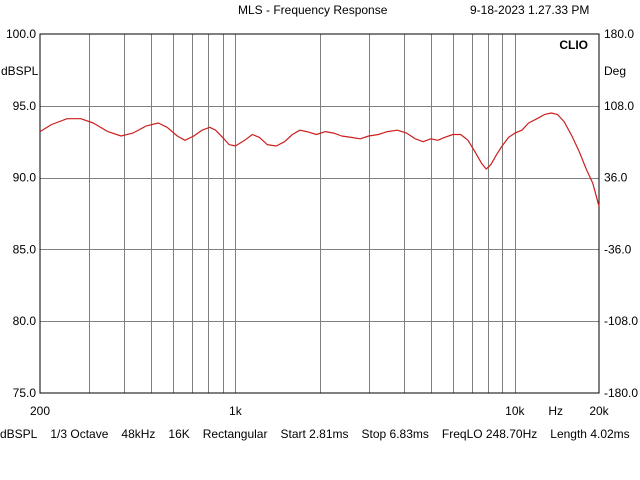 Image resolution: width=640 pixels, height=480 pixels. What do you see at coordinates (25, 321) in the screenshot?
I see `y-tick-label: 80.0` at bounding box center [25, 321].